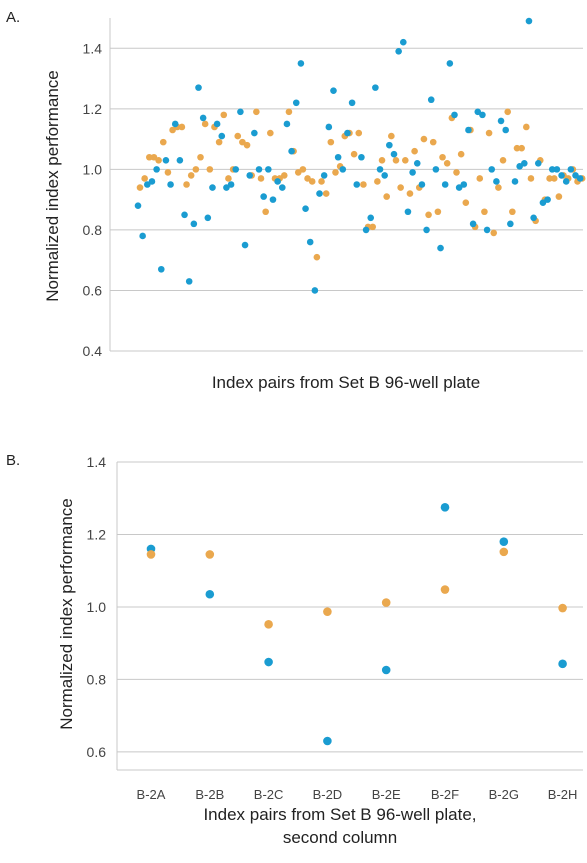  I want to click on panel-a-y-tick-label: 0.4, so click(93, 351).